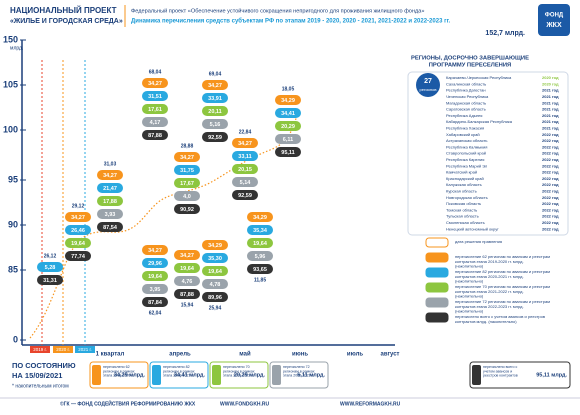  What do you see at coordinates (110, 228) in the screenshot?
I see `pill-value: 87,54` at bounding box center [110, 228].